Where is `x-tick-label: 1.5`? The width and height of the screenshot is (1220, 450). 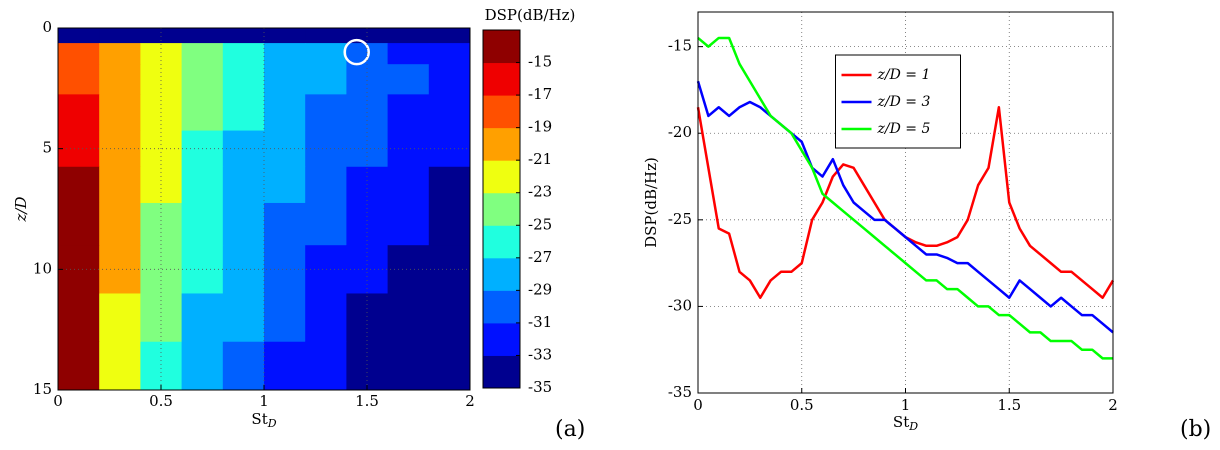
x-tick-label: 1.5 is located at coordinates (1009, 405).